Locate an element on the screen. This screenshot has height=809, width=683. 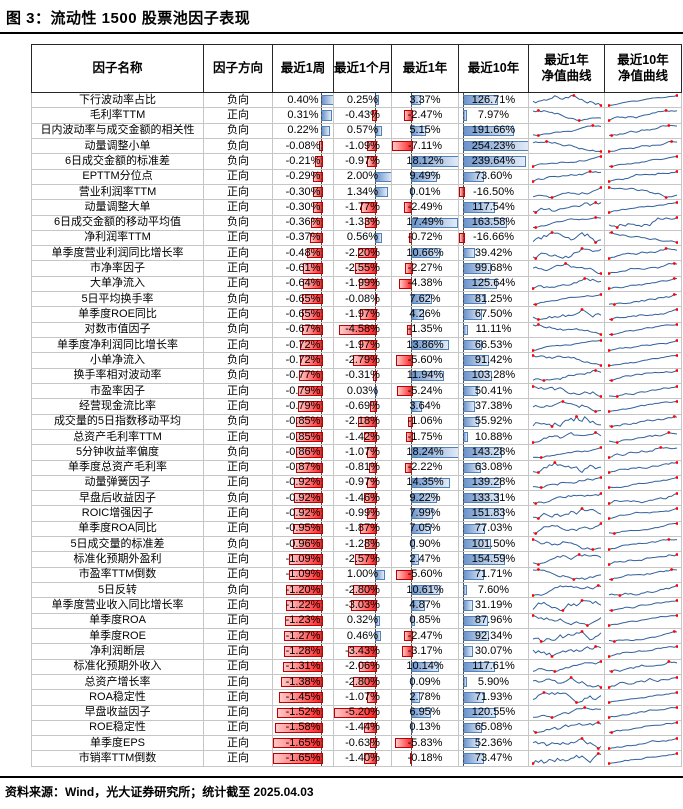
month1-return-cell-text: -2.55% is located at coordinates (362, 268).